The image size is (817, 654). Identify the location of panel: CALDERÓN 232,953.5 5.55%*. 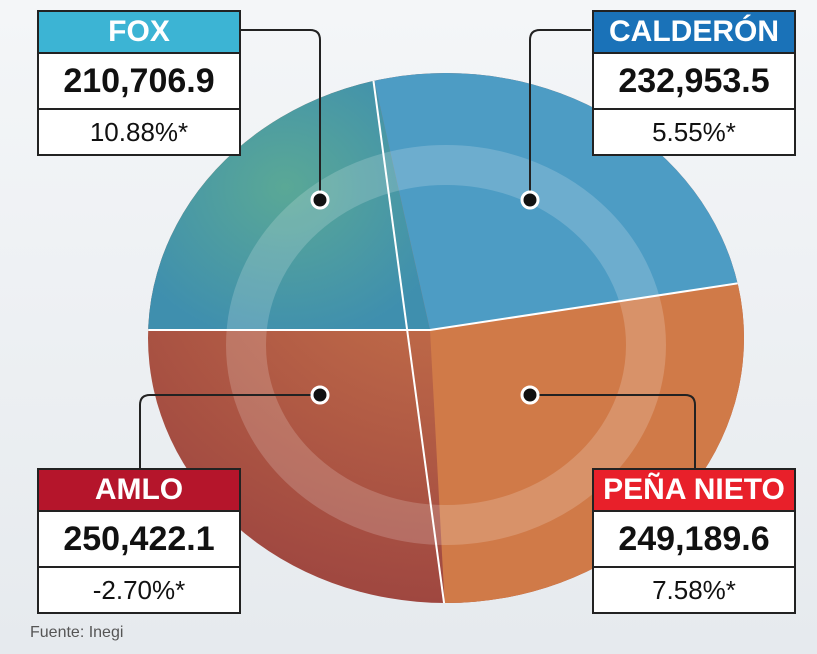
(694, 83).